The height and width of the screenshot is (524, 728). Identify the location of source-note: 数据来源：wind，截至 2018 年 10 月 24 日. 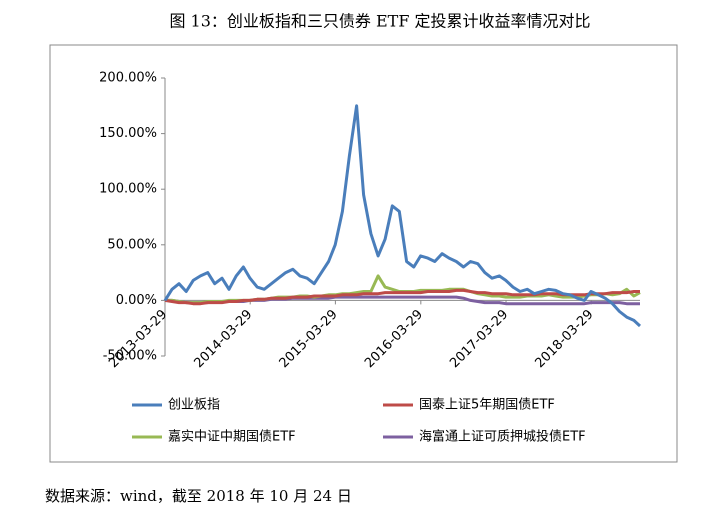
(198, 496).